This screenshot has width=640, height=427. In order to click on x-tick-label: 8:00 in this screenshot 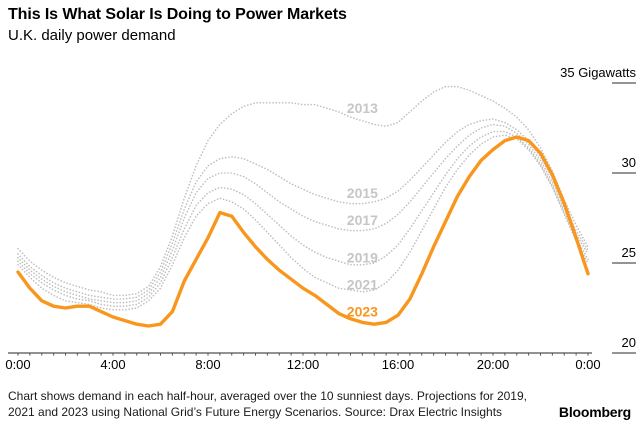, I will do `click(207, 364)`.